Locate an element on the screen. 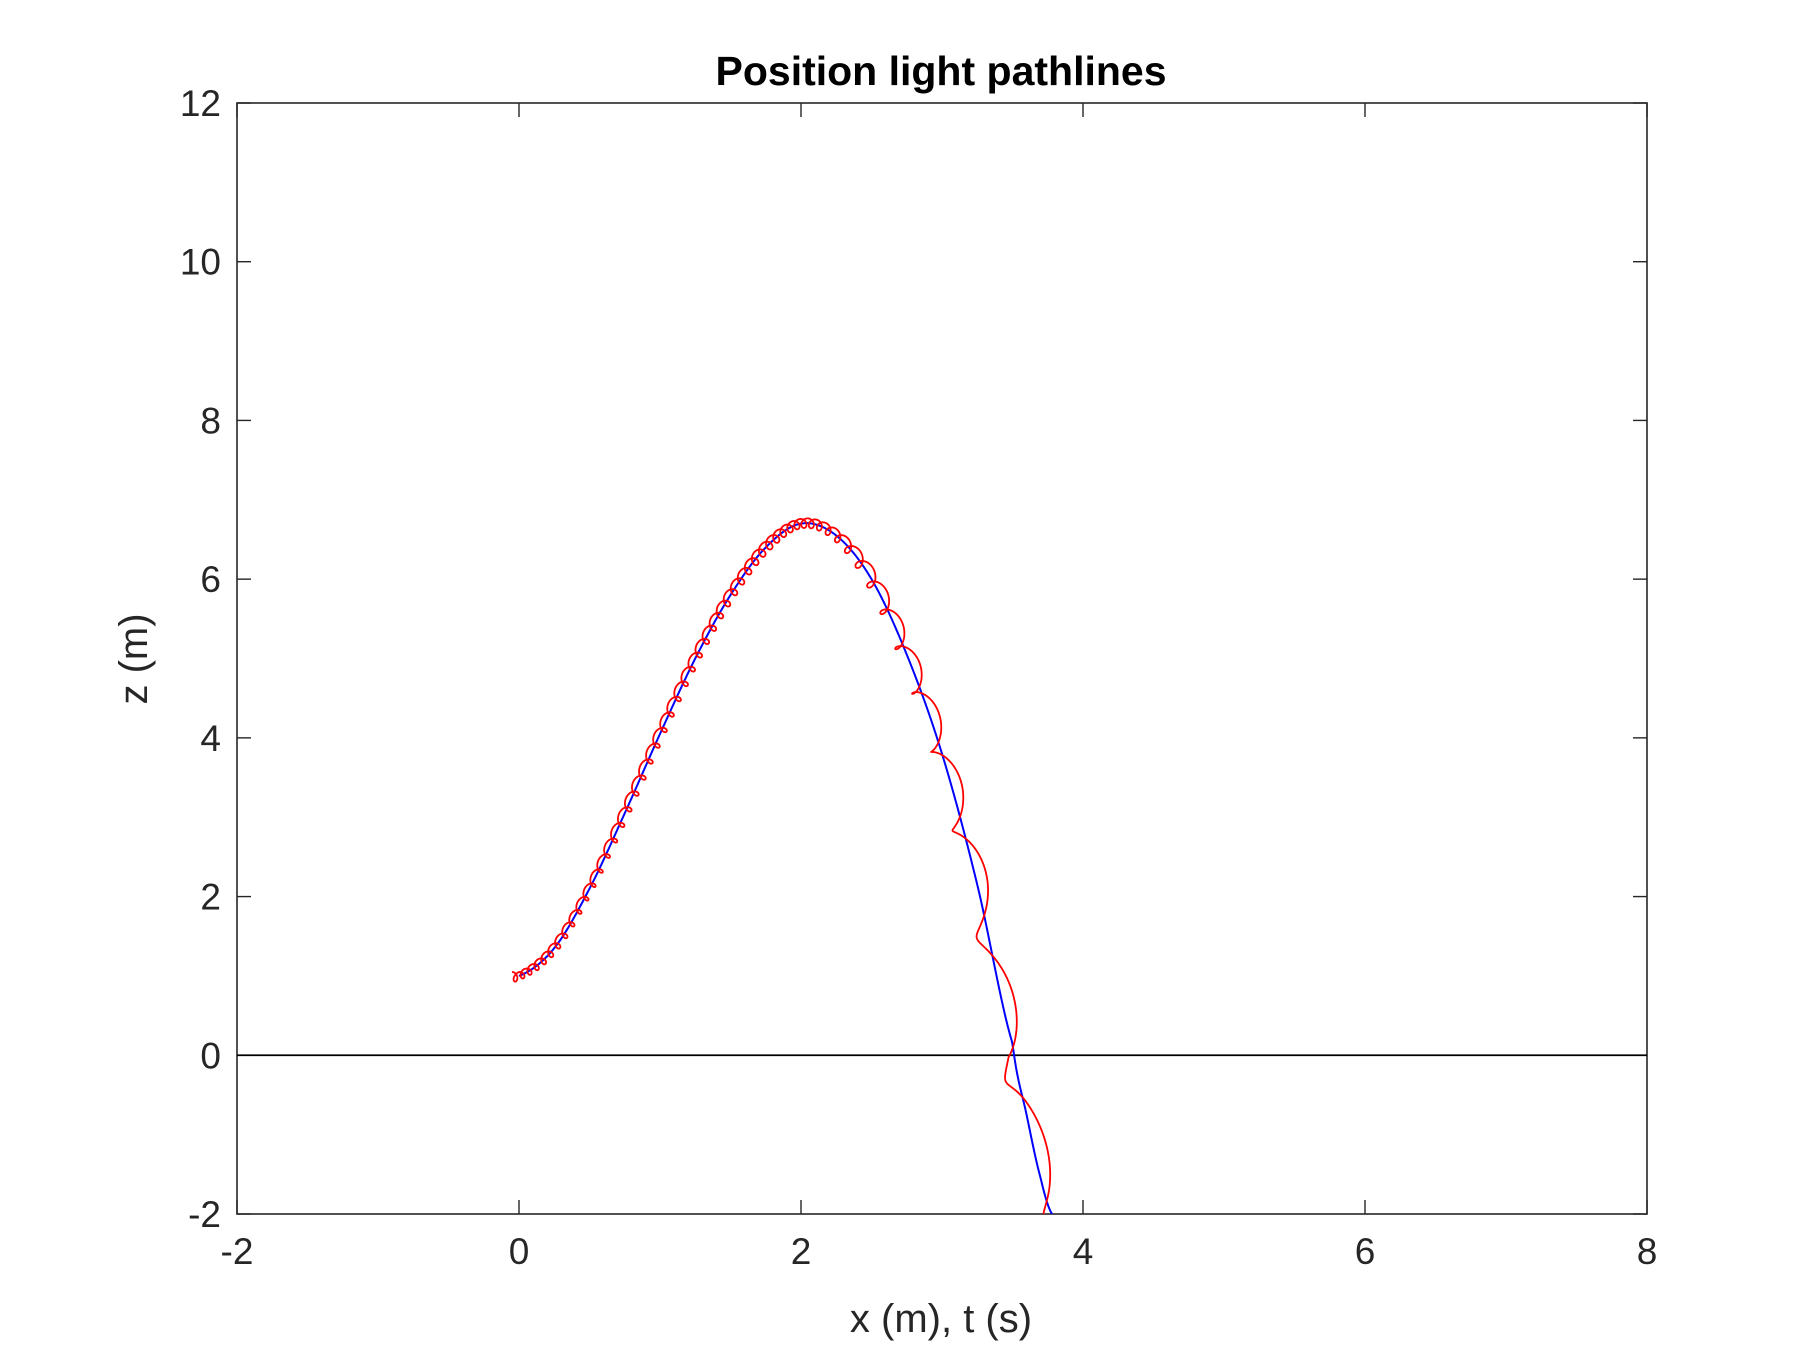  x-tick-label: 0 is located at coordinates (519, 1251).